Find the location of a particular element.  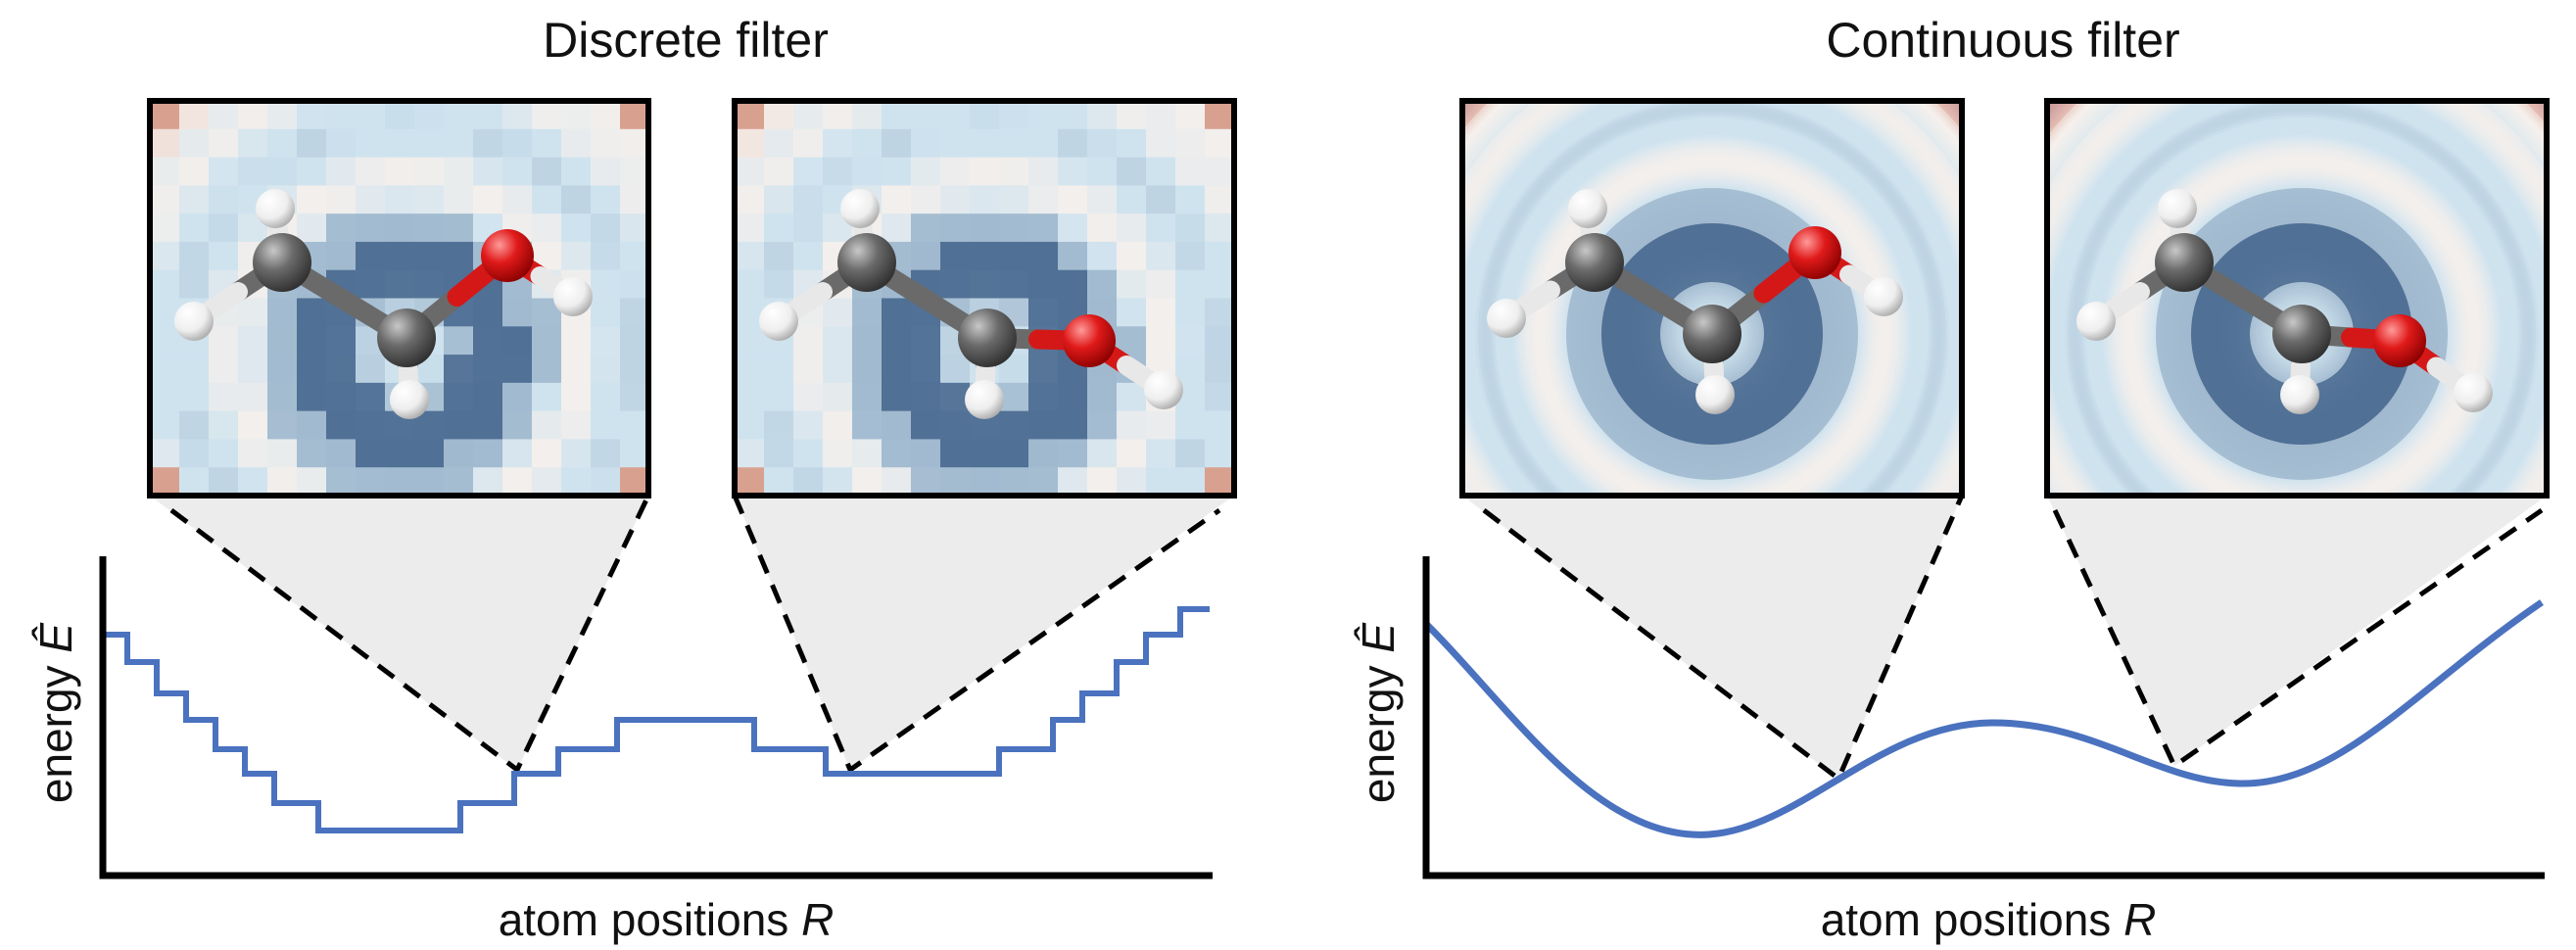

energy-step-curve is located at coordinates (657, 719).